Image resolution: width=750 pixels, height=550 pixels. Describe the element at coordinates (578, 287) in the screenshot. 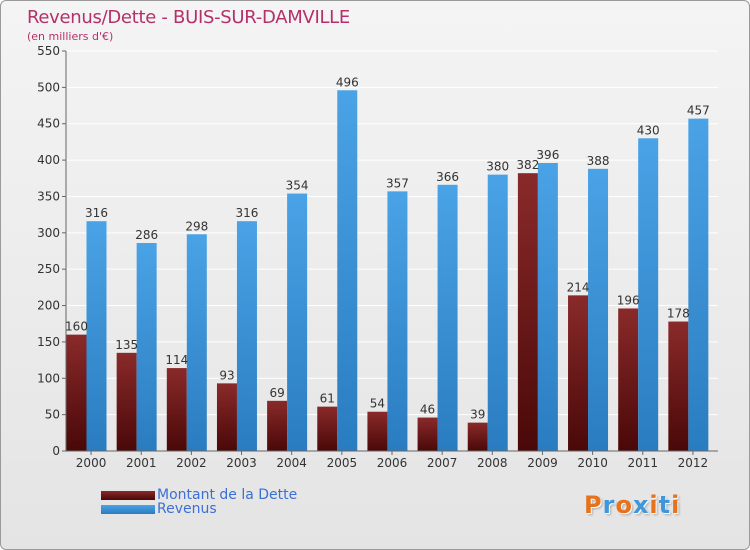

I see `data-label-dette: 214` at that location.